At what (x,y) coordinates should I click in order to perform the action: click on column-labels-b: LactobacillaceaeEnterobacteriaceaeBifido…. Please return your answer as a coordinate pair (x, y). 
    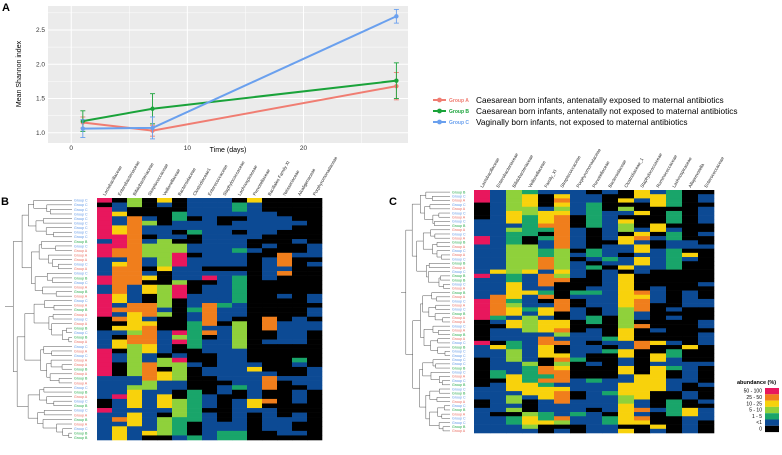
    Looking at the image, I should click on (220, 175).